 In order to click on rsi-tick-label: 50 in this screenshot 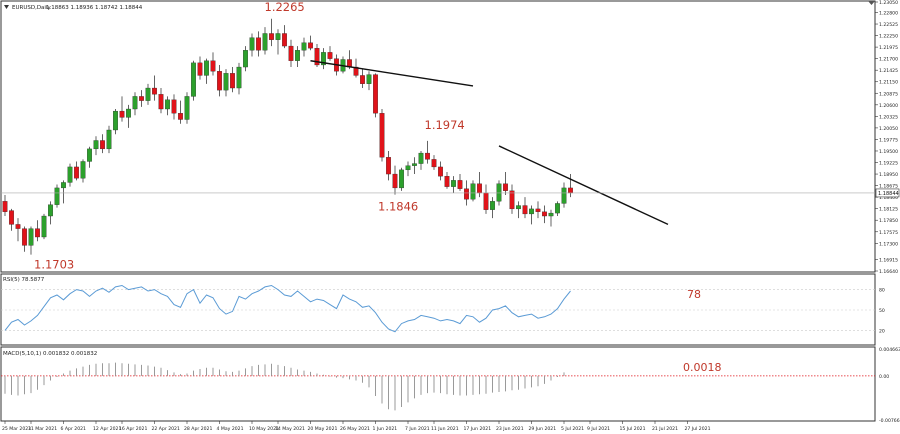, I will do `click(882, 311)`.